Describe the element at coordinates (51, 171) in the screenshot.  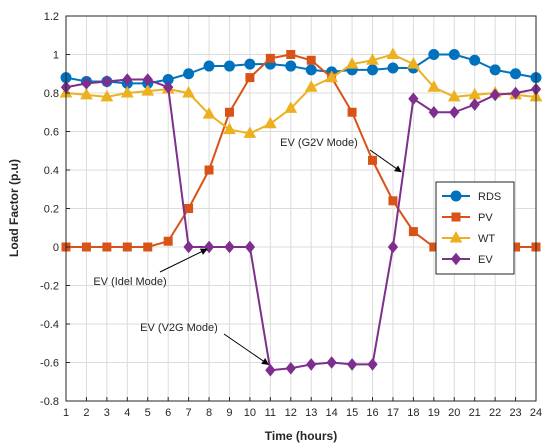
I see `y-tick-label: 0.4` at that location.